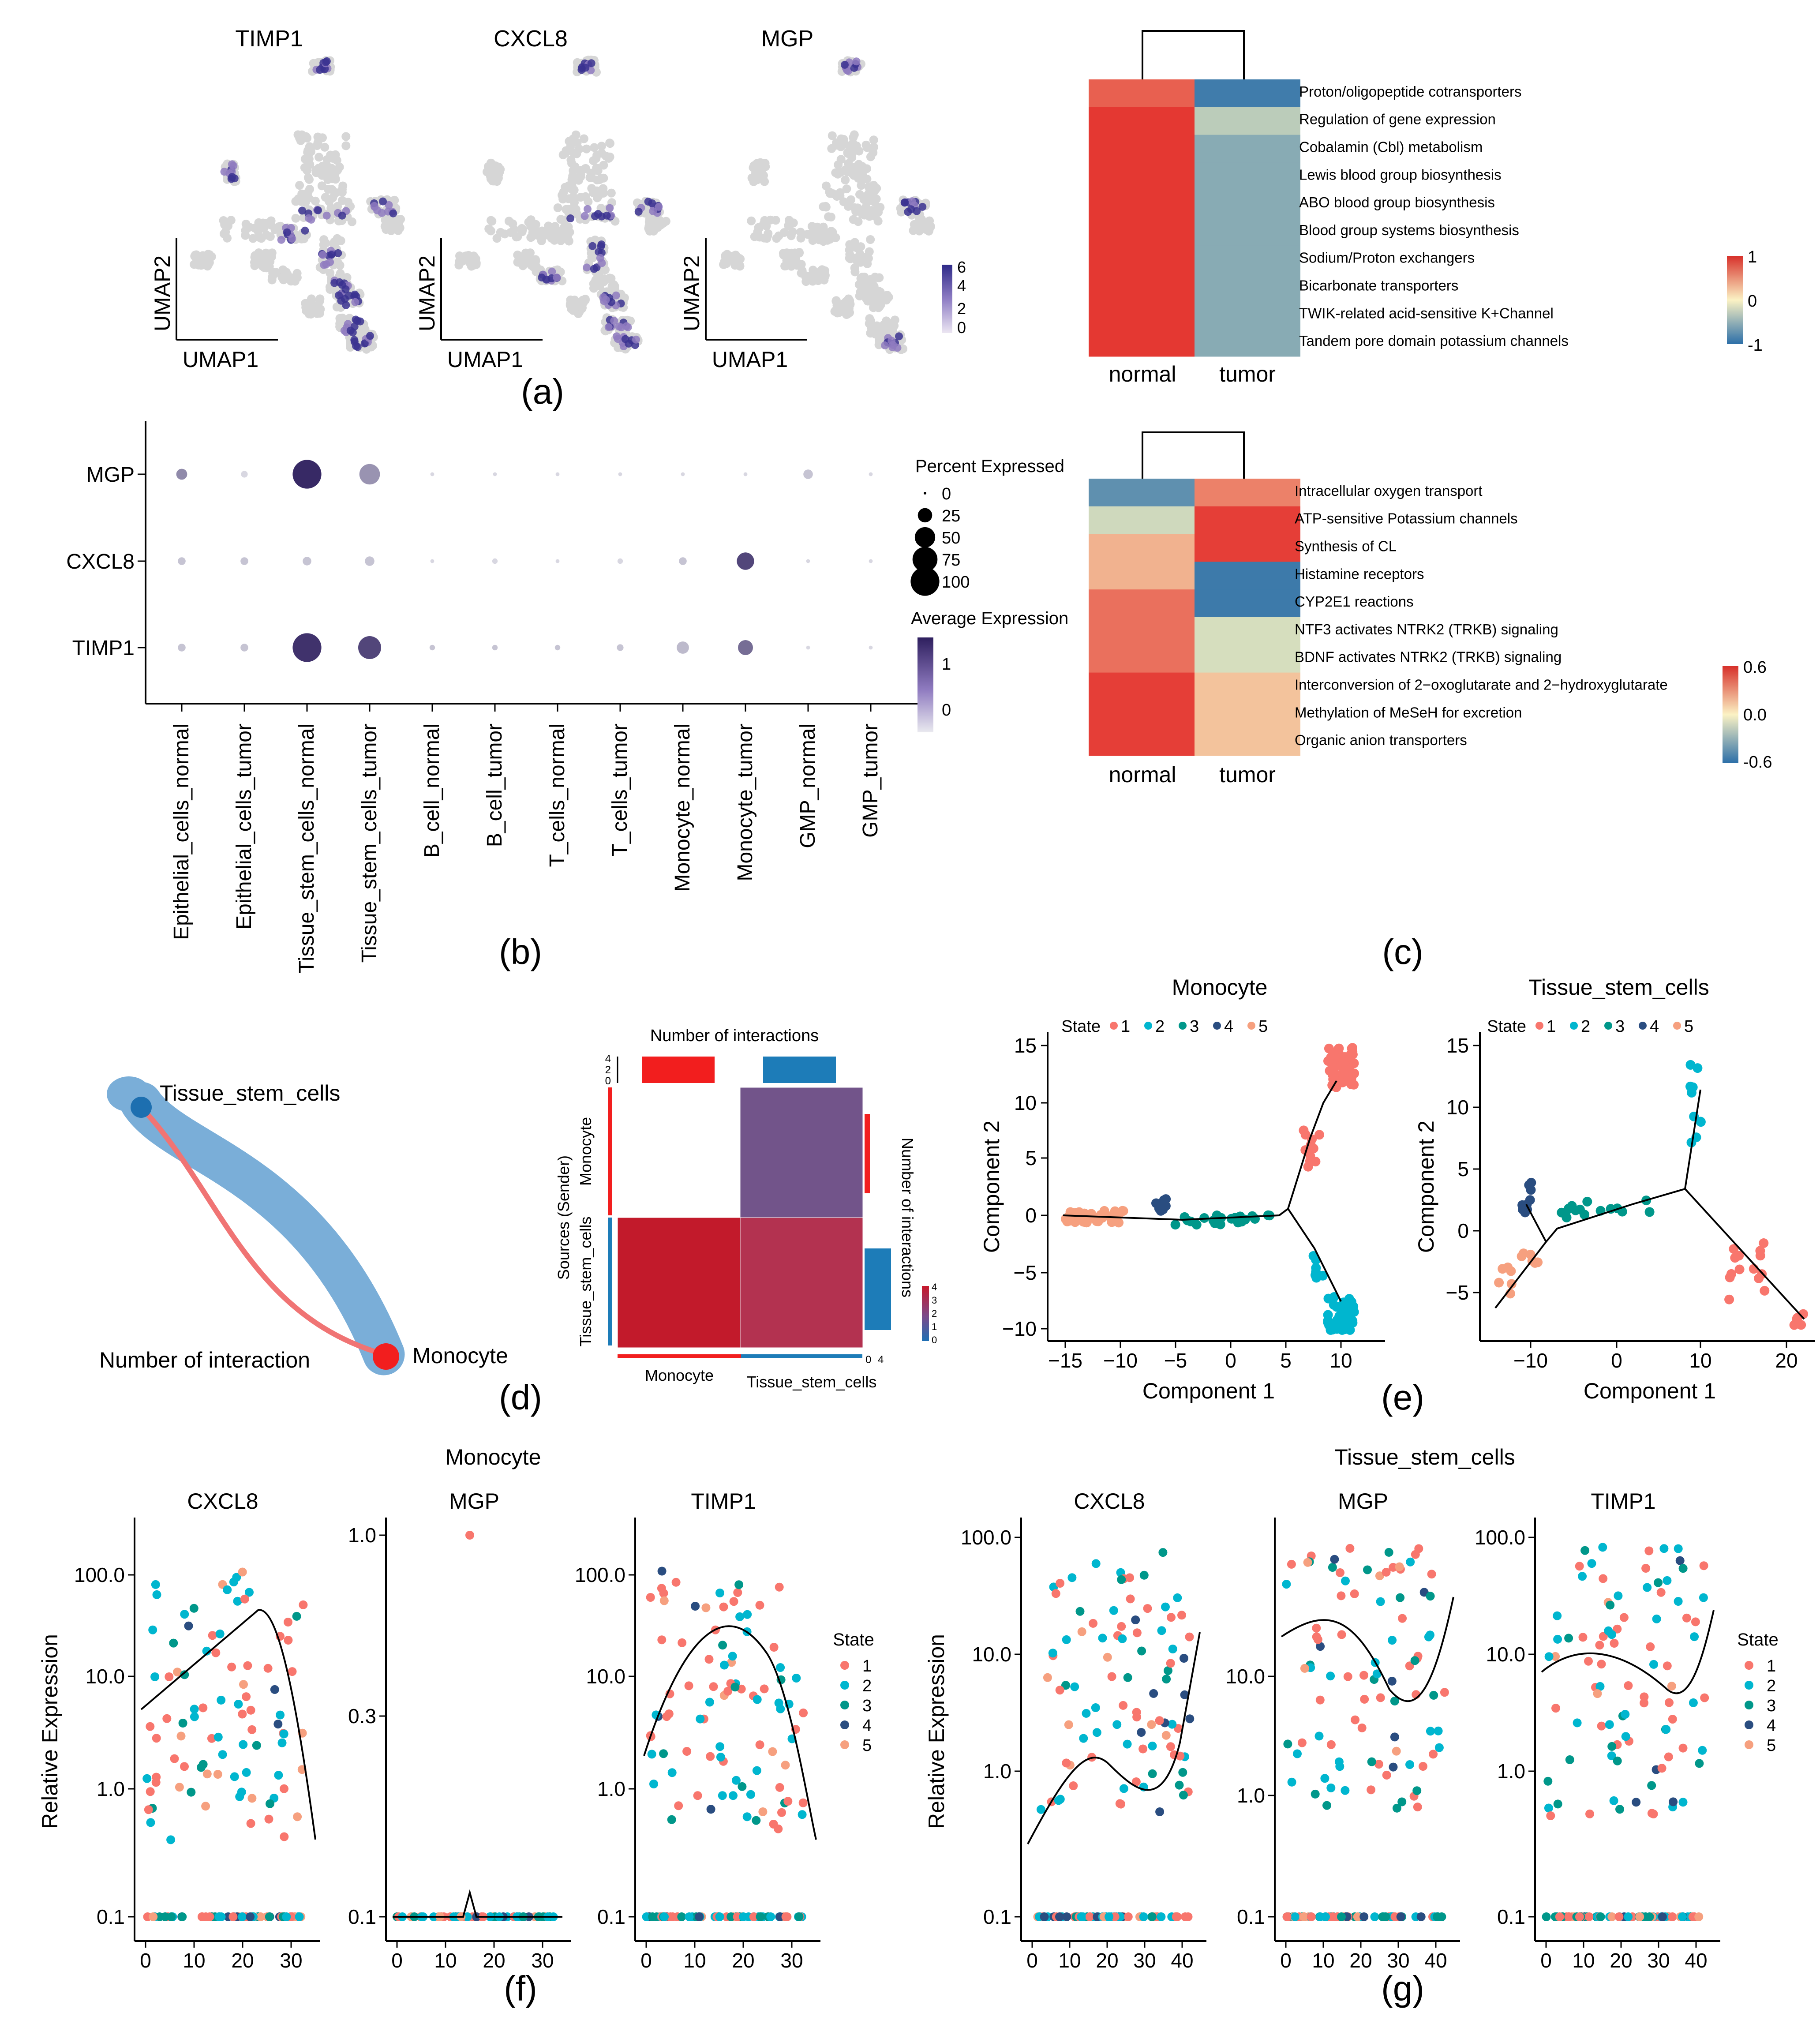  I want to click on umap-CXCL8: CXCL8 UMAP1 UMAP2, so click(542, 199).